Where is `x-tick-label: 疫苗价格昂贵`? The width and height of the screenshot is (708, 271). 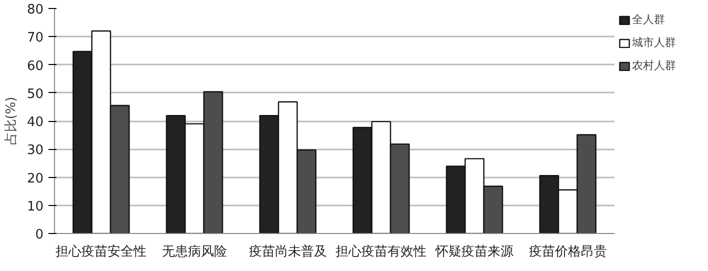 x-tick-label: 疫苗价格昂贵 is located at coordinates (567, 252).